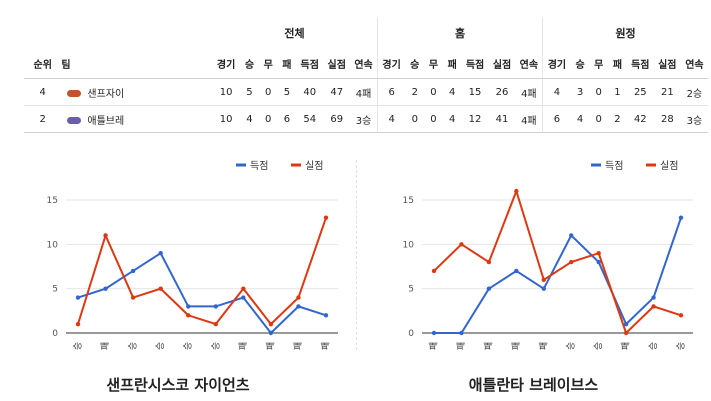 The width and height of the screenshot is (711, 401). Describe the element at coordinates (580, 119) in the screenshot. I see `away-stat-cell: 4` at that location.